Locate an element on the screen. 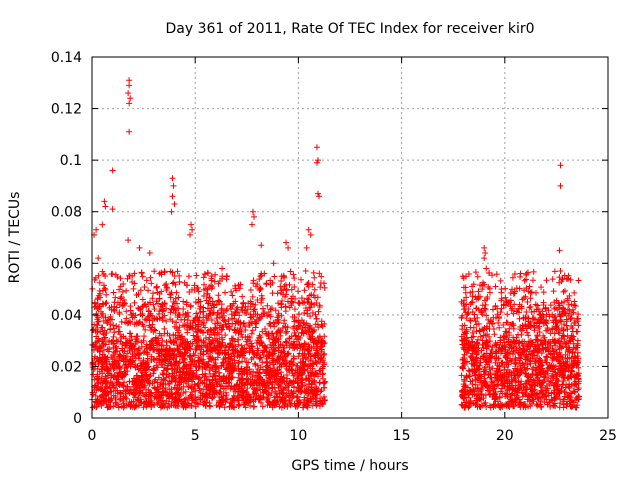 The image size is (640, 480). y-tick-label: 0.04 is located at coordinates (66, 316).